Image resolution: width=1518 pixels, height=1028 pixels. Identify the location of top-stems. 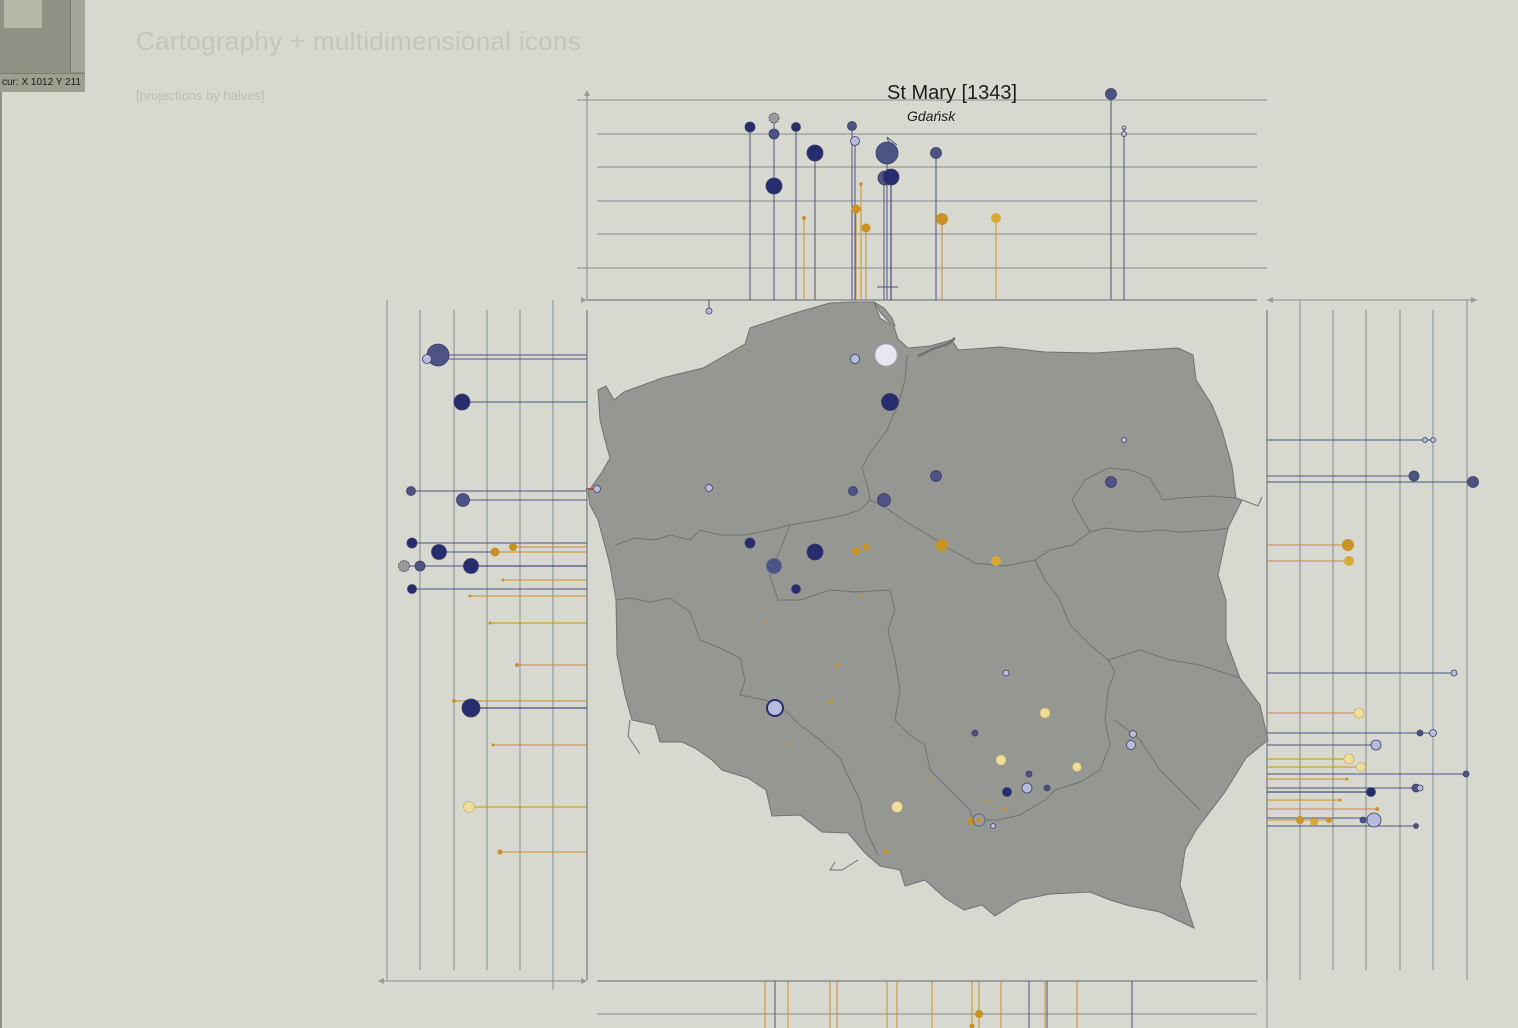
(916, 202).